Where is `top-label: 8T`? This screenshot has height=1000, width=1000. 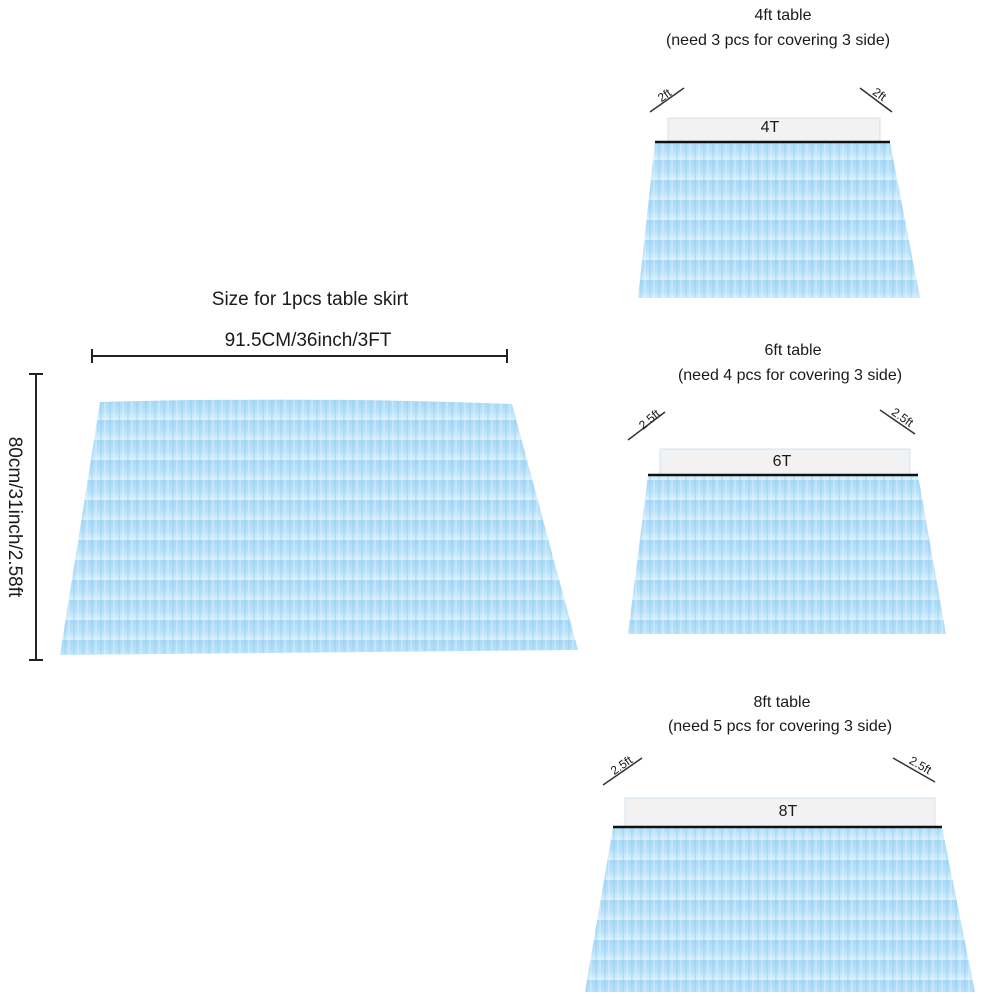
top-label: 8T is located at coordinates (788, 811).